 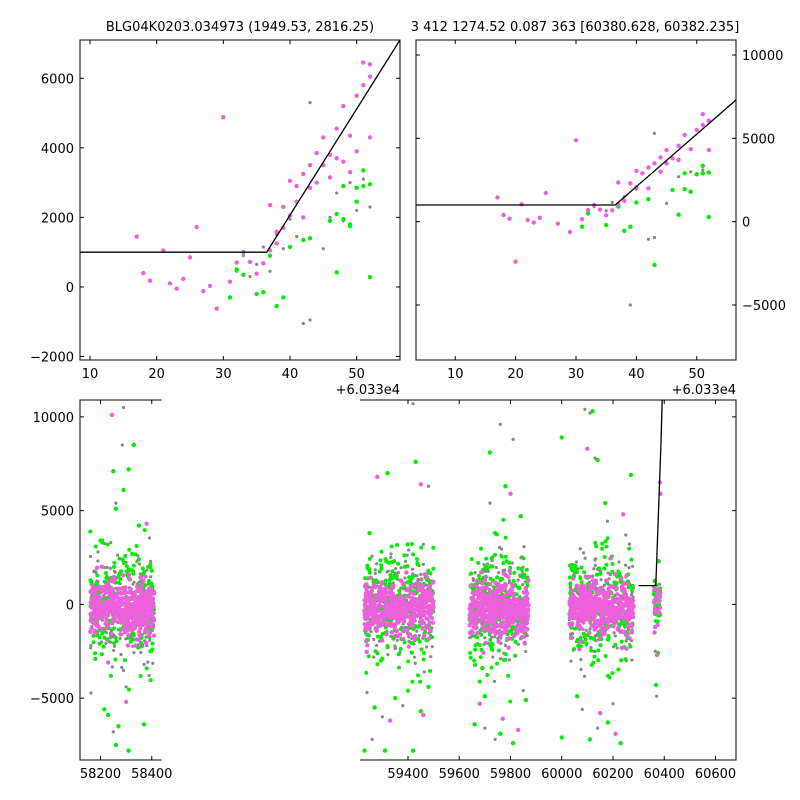 I want to click on model-line, so click(x=650, y=493).